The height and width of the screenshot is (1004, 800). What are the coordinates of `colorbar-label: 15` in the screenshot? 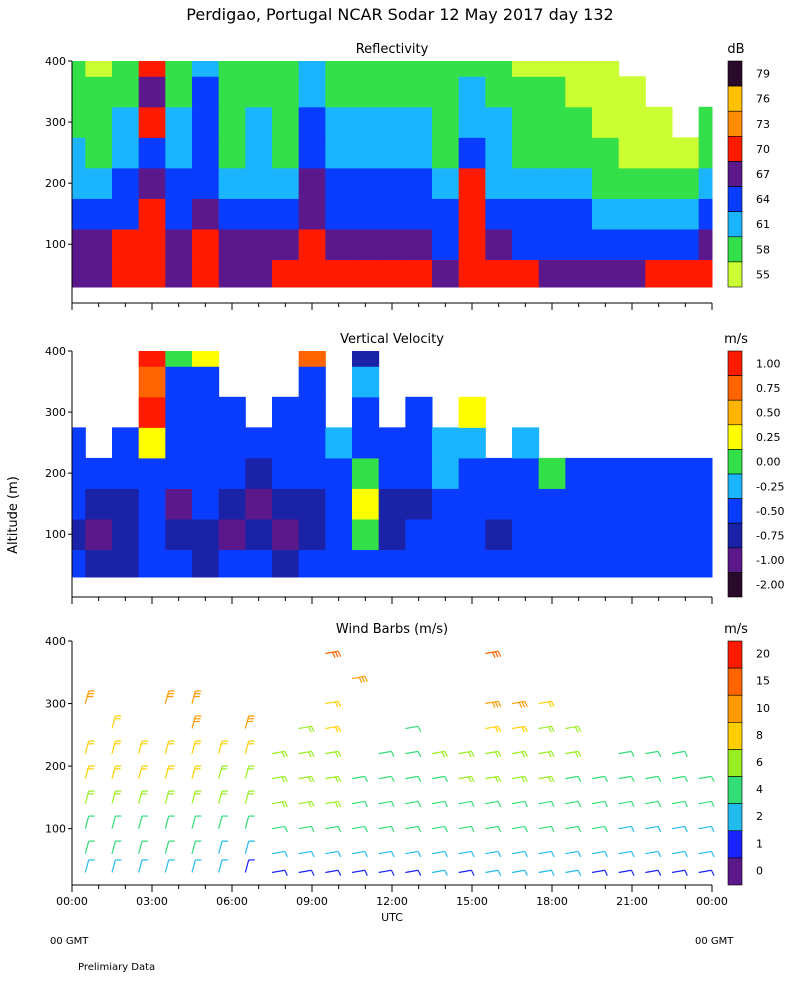 It's located at (763, 681).